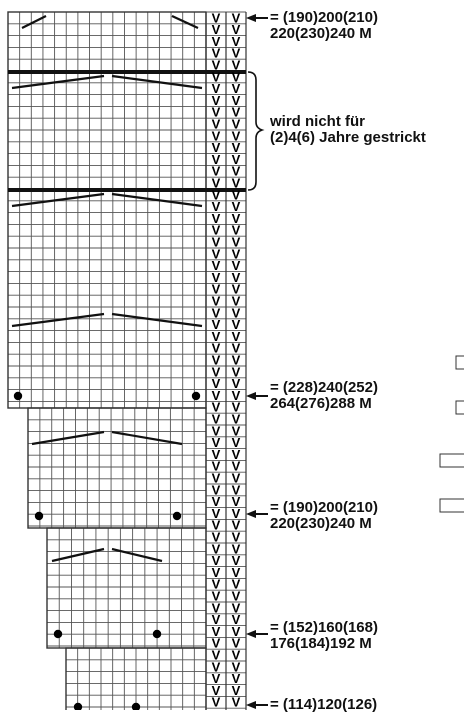 Image resolution: width=464 pixels, height=713 pixels. What do you see at coordinates (348, 137) in the screenshot?
I see `bracket-note-line2: (2)4(6) Jahre gestrickt` at bounding box center [348, 137].